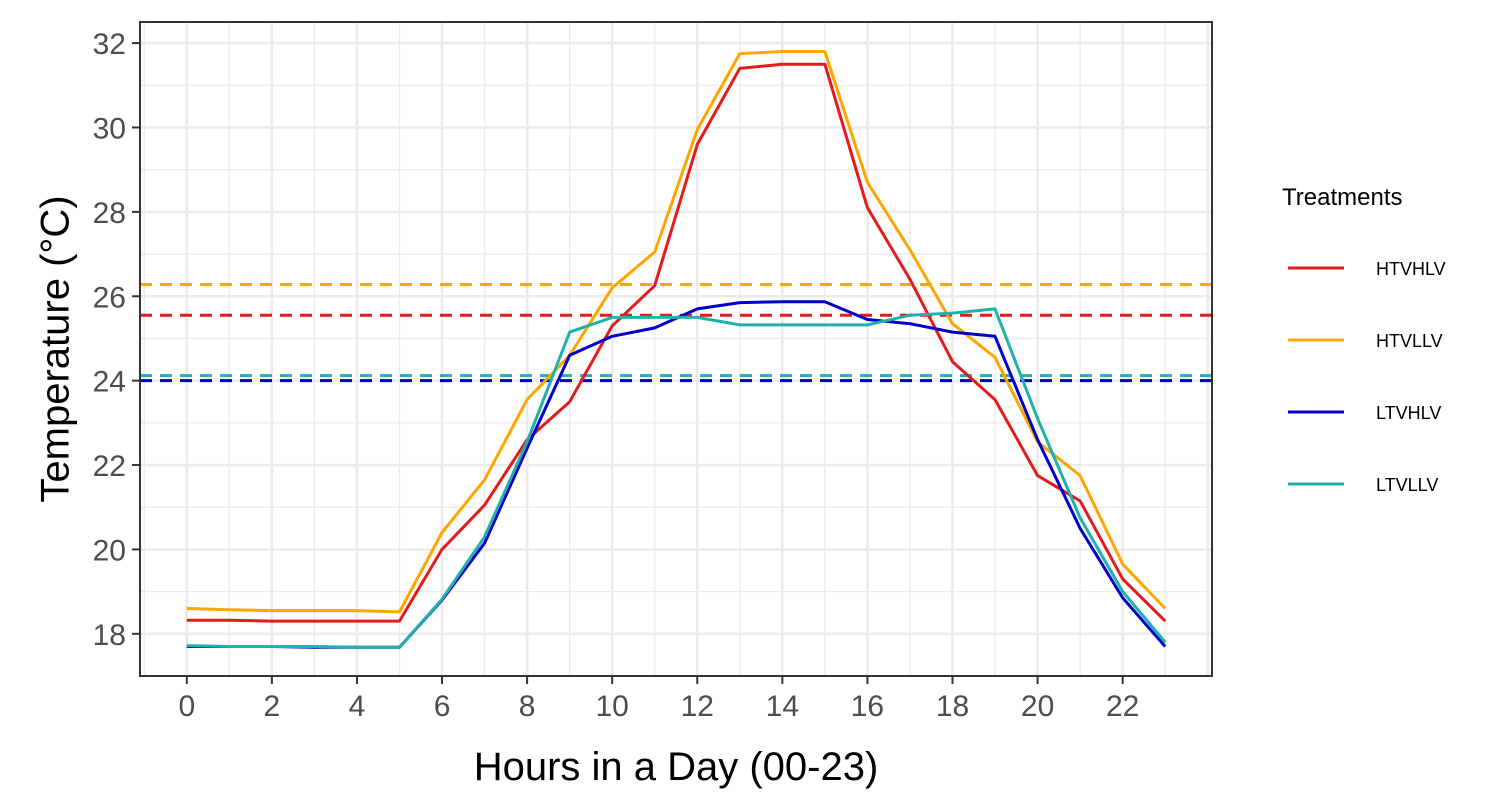 This screenshot has height=810, width=1500. What do you see at coordinates (186, 706) in the screenshot?
I see `x-tick-label: 0` at bounding box center [186, 706].